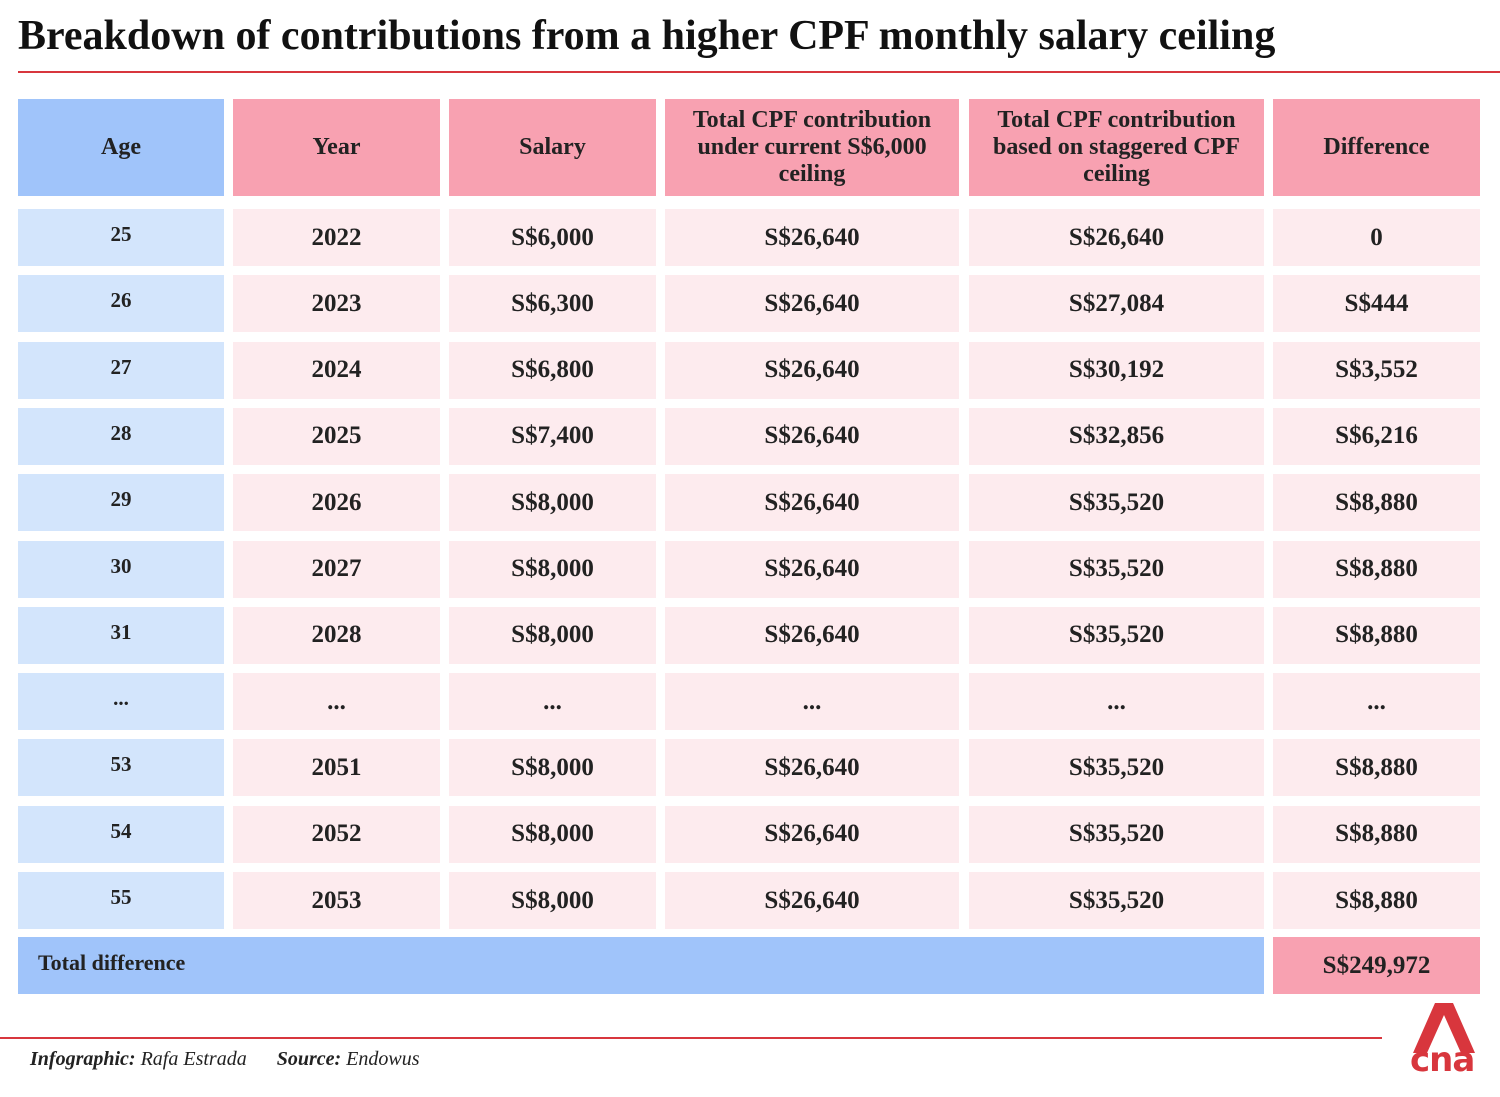  Describe the element at coordinates (336, 503) in the screenshot. I see `table-cell: 2026` at that location.